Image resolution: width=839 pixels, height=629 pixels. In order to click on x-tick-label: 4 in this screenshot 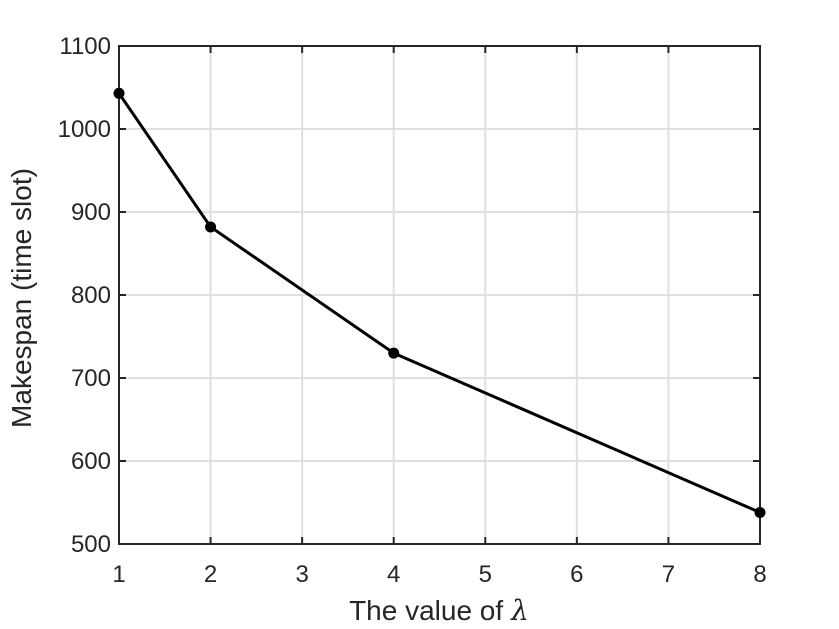, I will do `click(393, 574)`.